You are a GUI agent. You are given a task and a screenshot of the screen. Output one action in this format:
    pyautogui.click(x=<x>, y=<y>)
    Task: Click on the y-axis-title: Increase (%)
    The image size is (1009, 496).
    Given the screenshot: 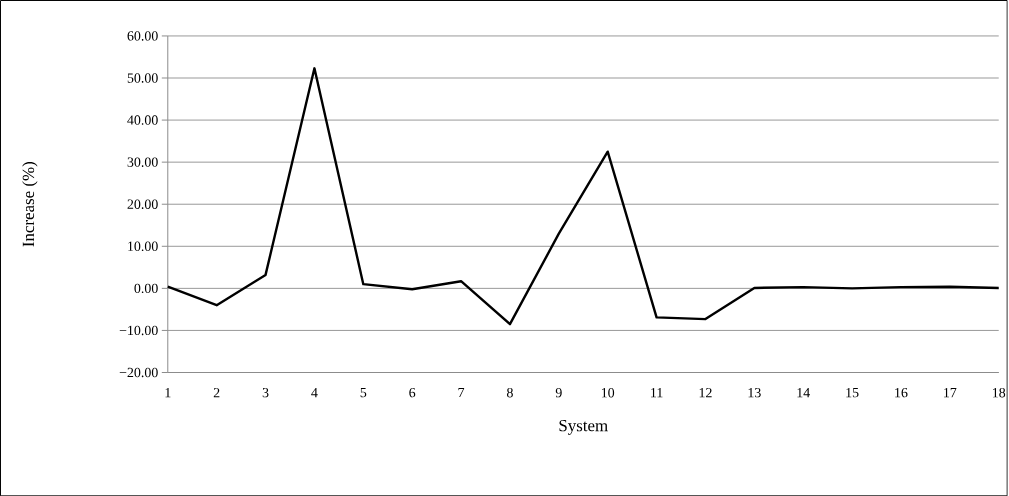 What is the action you would take?
    pyautogui.click(x=30, y=204)
    